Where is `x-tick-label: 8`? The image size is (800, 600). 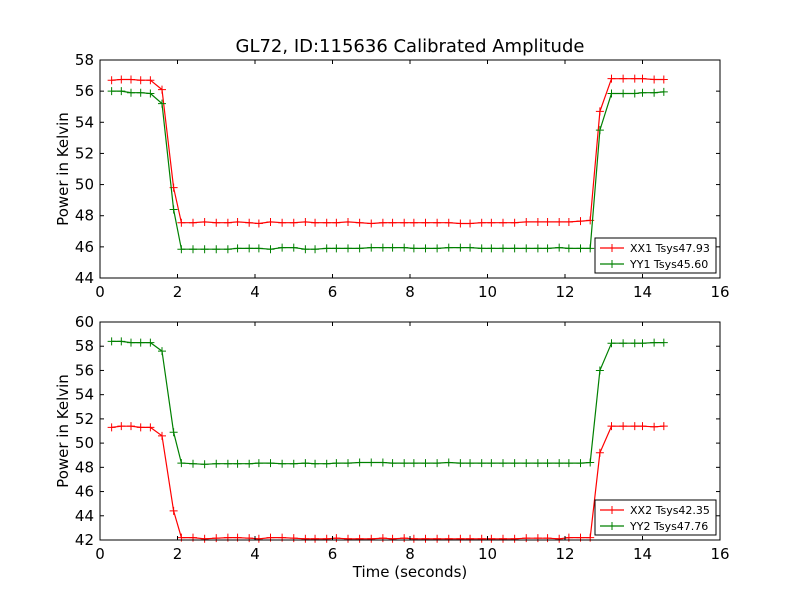 x-tick-label: 8 is located at coordinates (410, 554).